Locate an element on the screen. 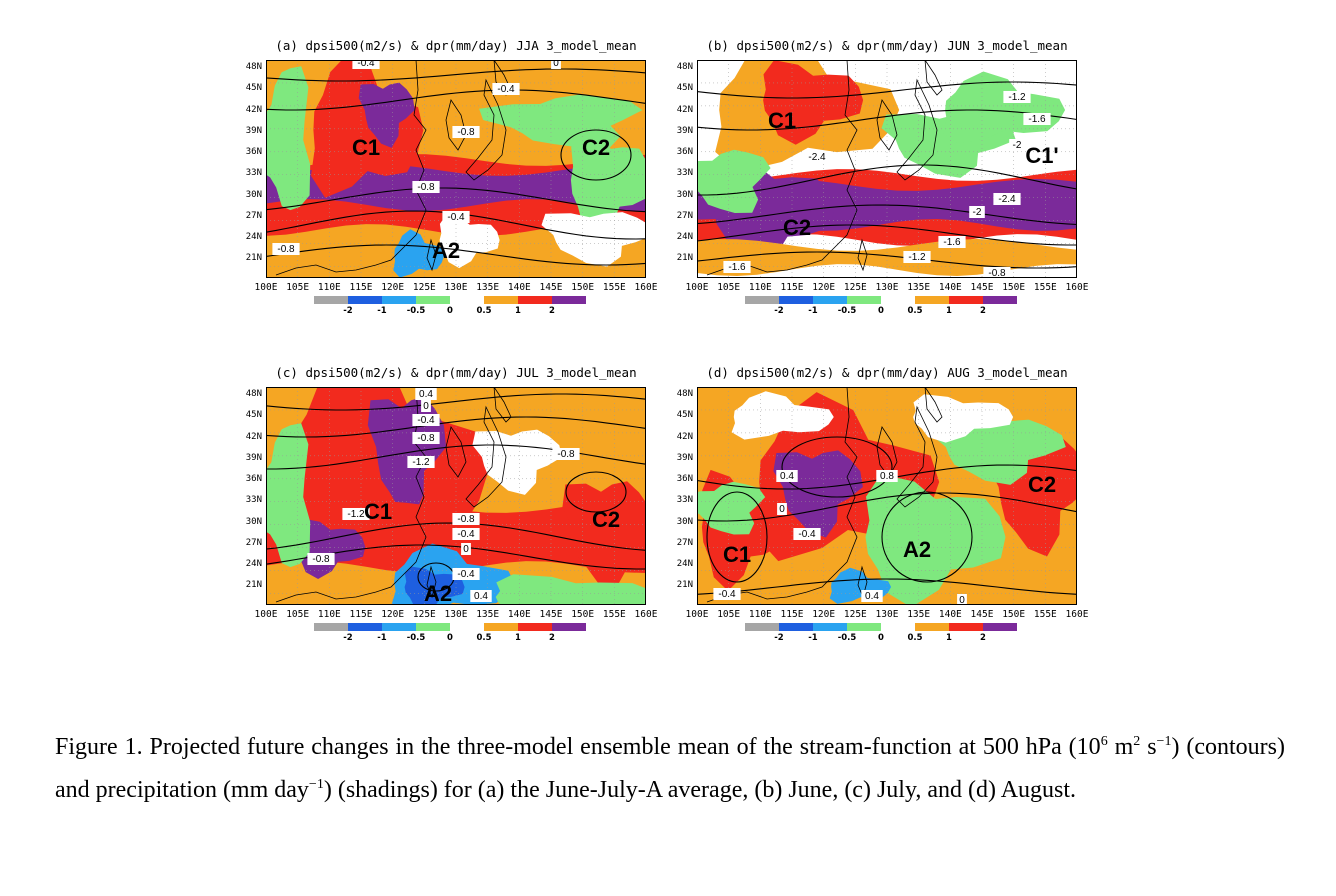 This screenshot has height=896, width=1336. colorbar-label: -2 is located at coordinates (779, 311).